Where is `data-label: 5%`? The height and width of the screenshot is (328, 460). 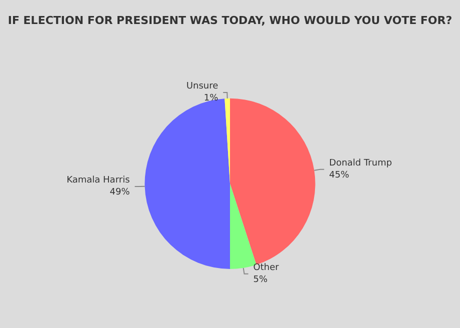 data-label: 5% is located at coordinates (260, 279).